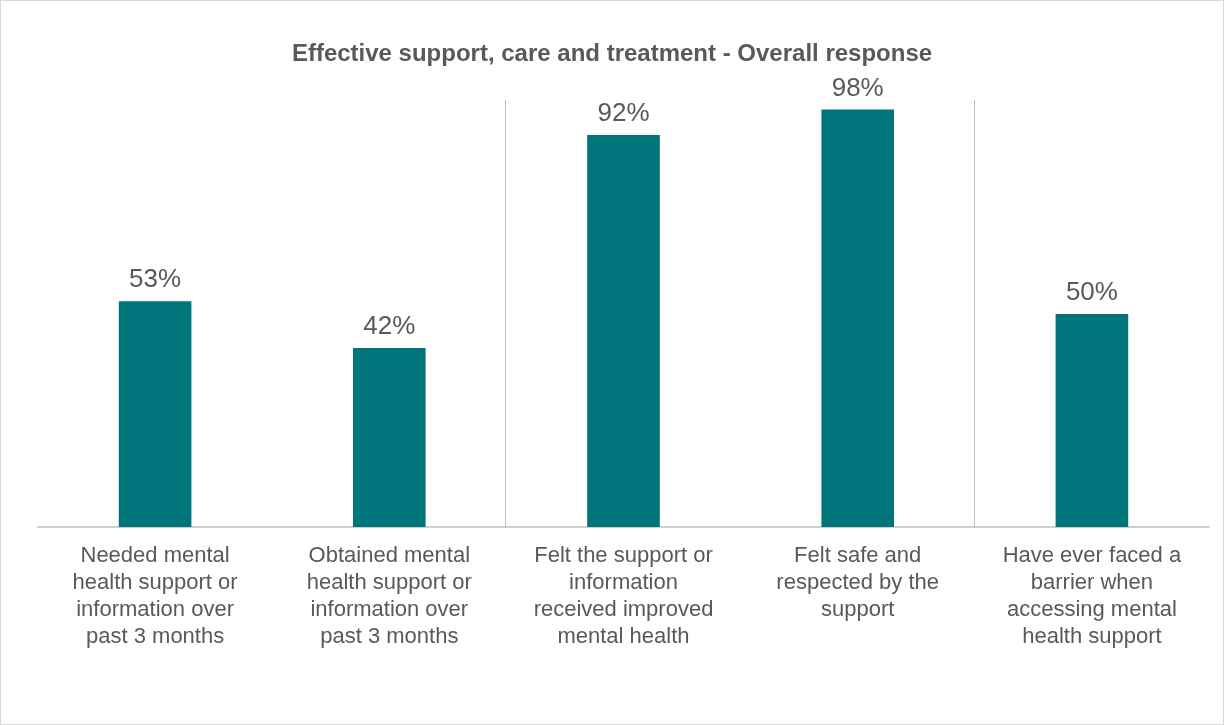 The height and width of the screenshot is (725, 1224). I want to click on x-tick-label: Felt the support or information received improved mental health, so click(623, 595).